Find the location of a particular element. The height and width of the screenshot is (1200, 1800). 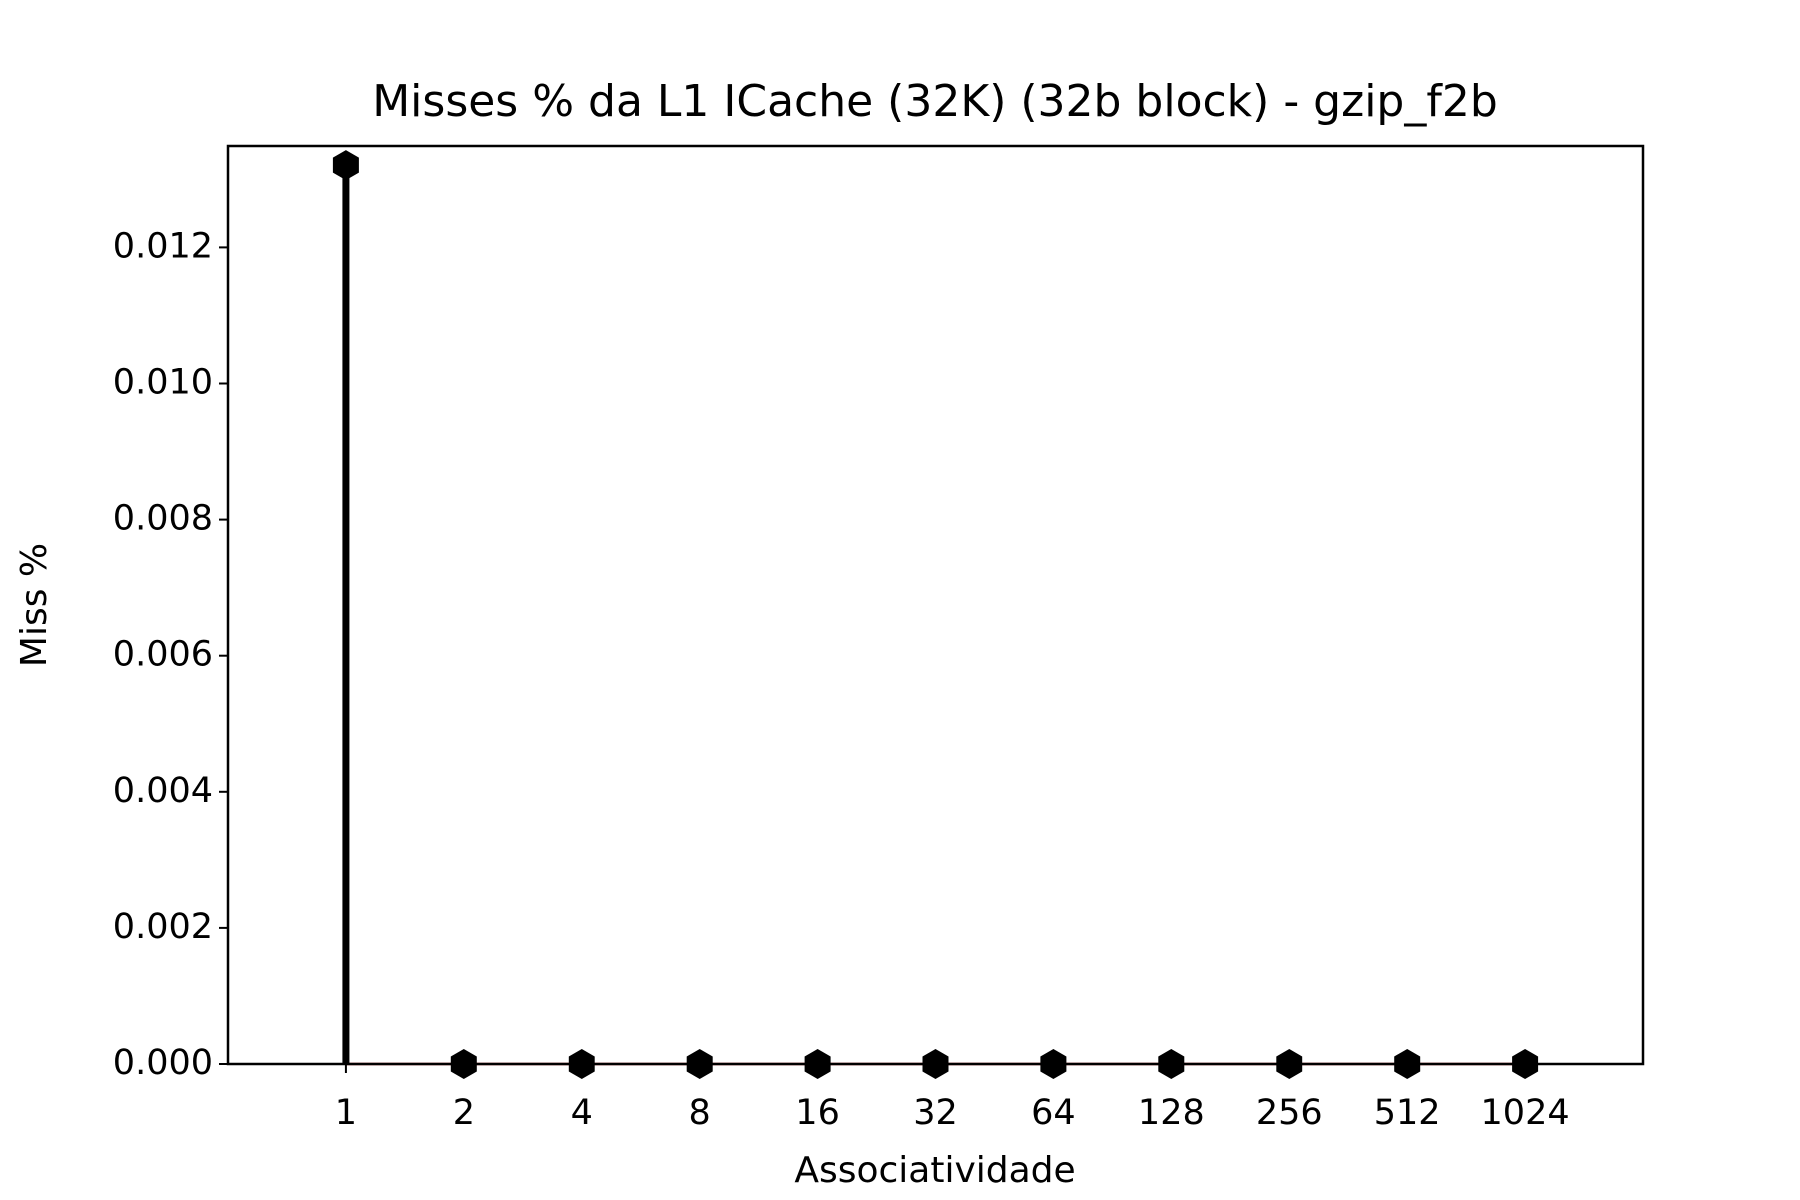

y-tick-label: 0.010 is located at coordinates (163, 382).